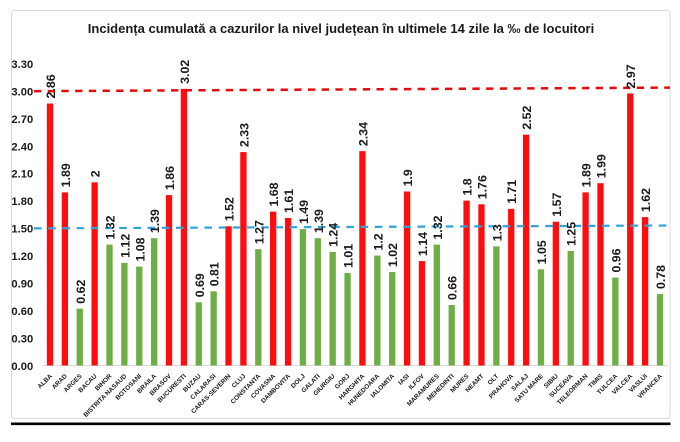 The height and width of the screenshot is (442, 680). I want to click on svg-text: 1.99, so click(601, 166).